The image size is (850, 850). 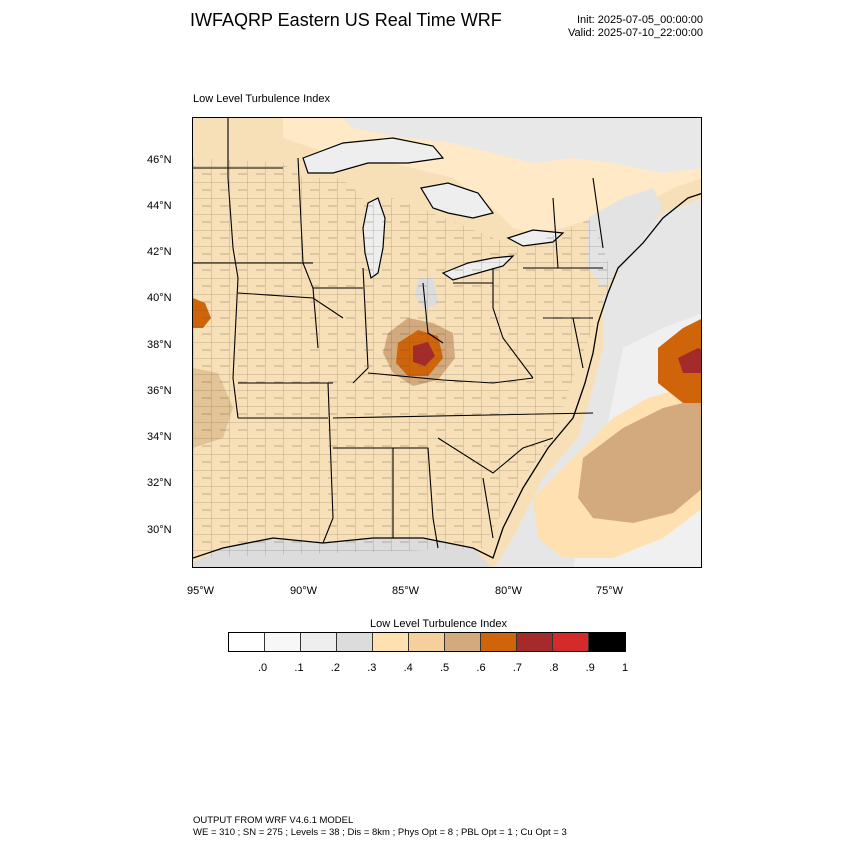 I want to click on lat-label: 36°N, so click(x=159, y=391).